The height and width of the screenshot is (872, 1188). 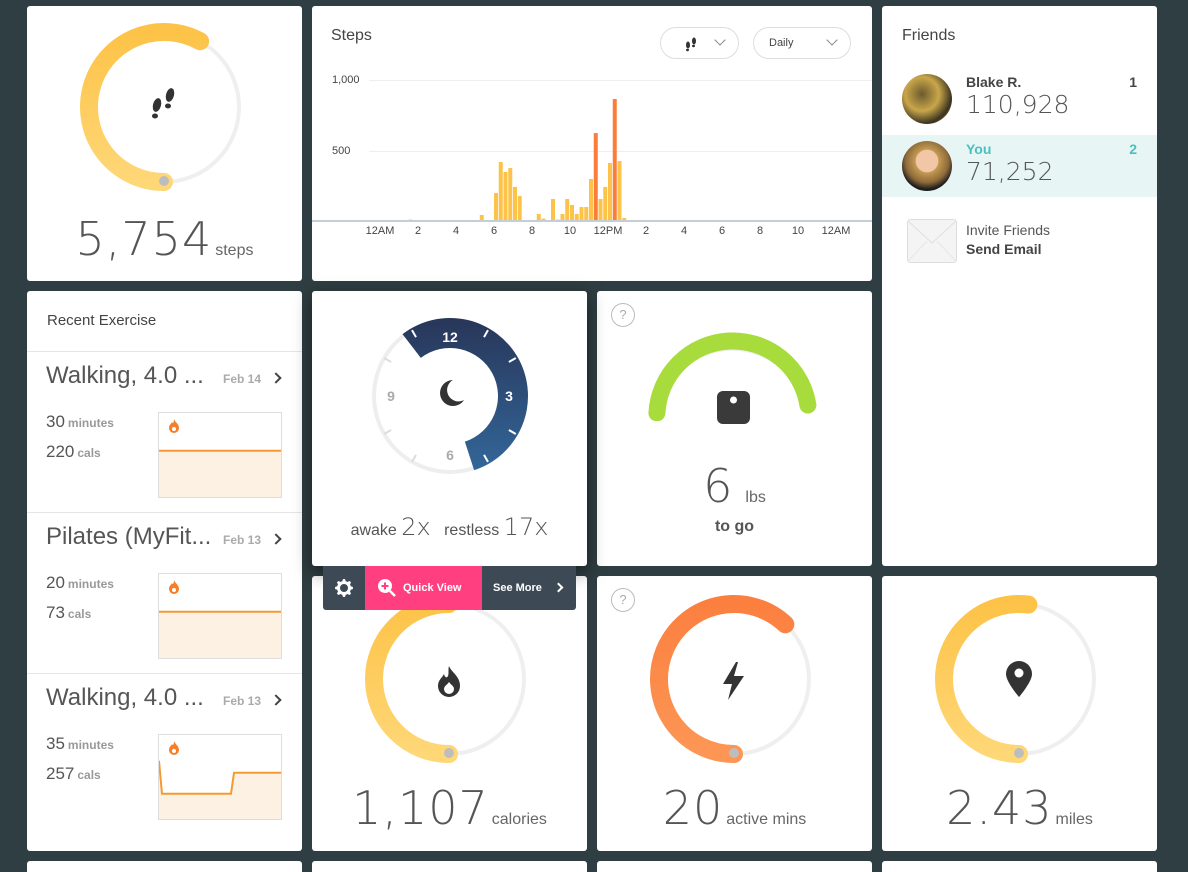 What do you see at coordinates (472, 530) in the screenshot?
I see `restless-label: restless` at bounding box center [472, 530].